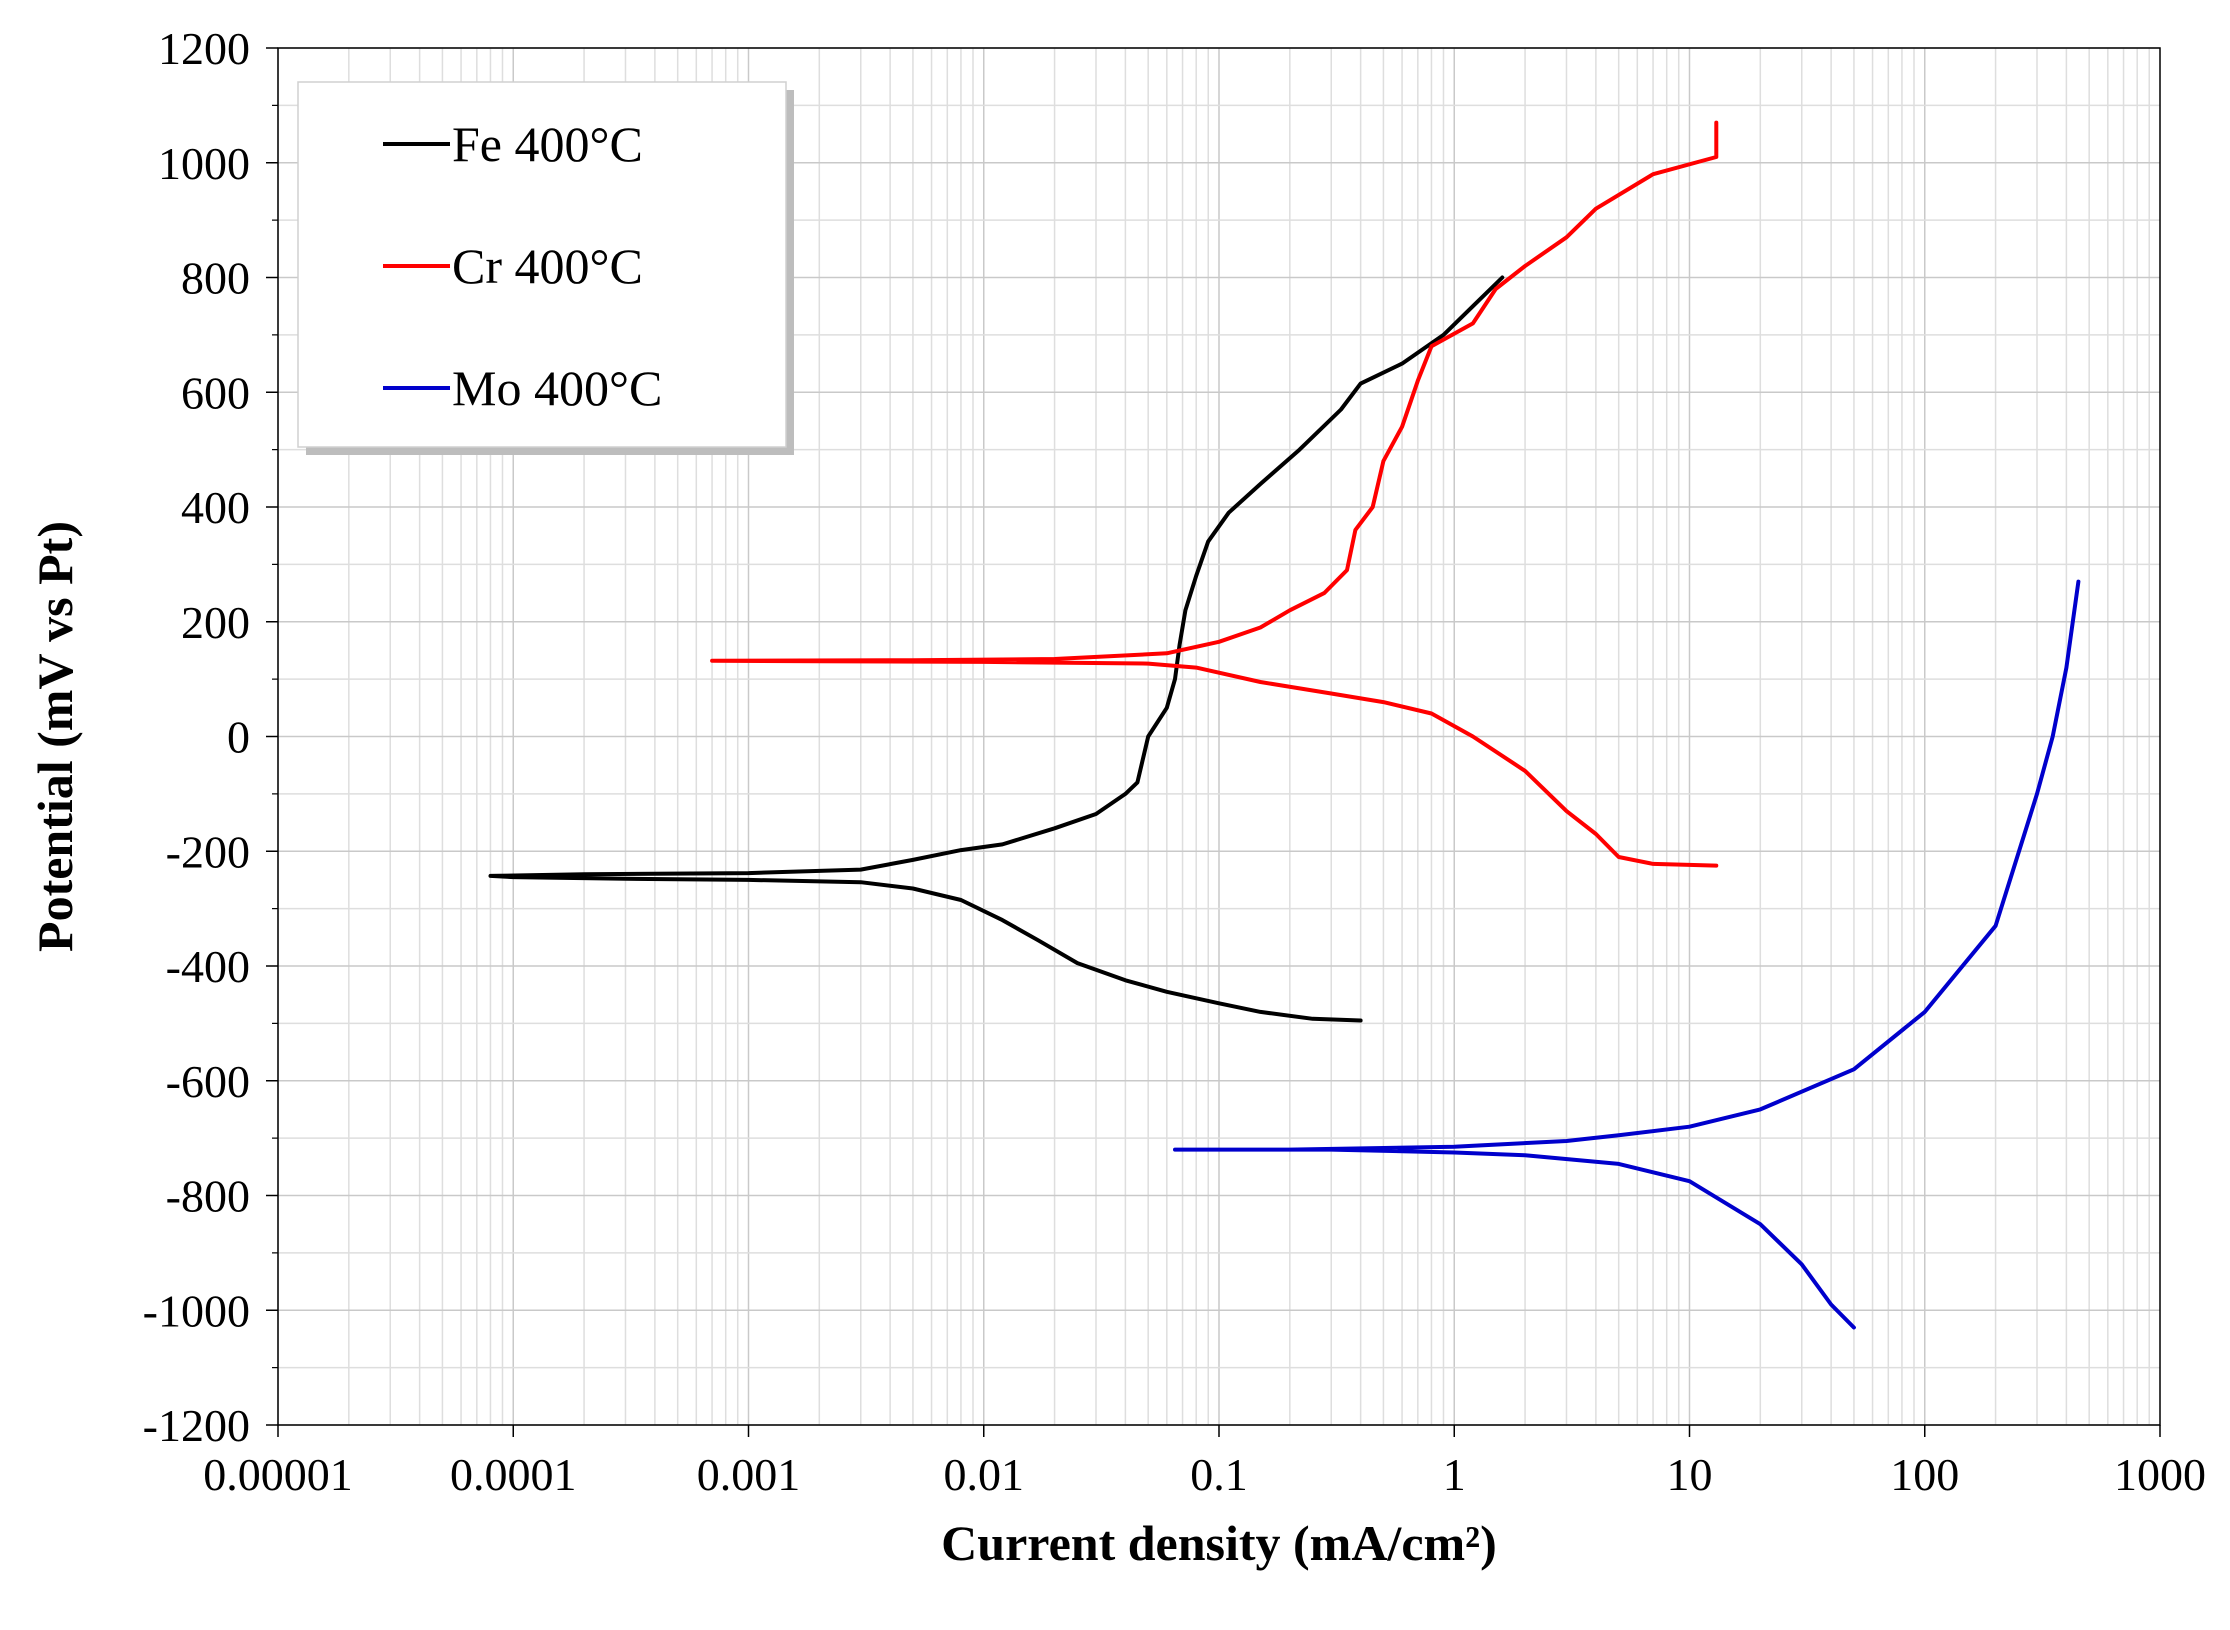  I want to click on y-tick-label: -200, so click(208, 851).